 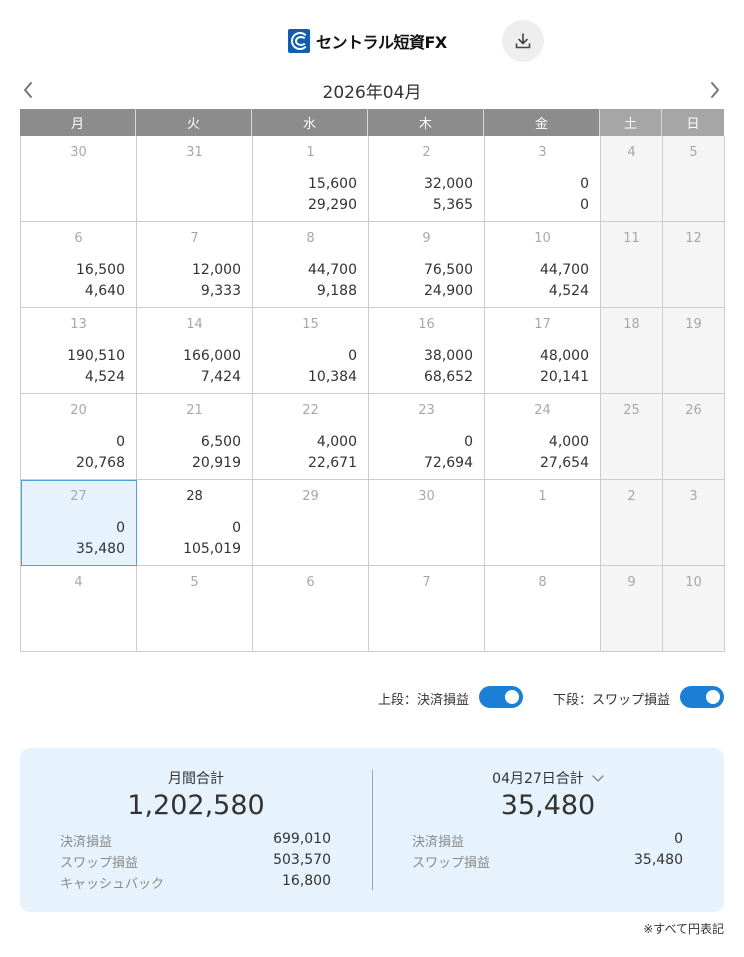 What do you see at coordinates (372, 122) in the screenshot?
I see `weekday-header: 月 火 水 木 金 土 日` at bounding box center [372, 122].